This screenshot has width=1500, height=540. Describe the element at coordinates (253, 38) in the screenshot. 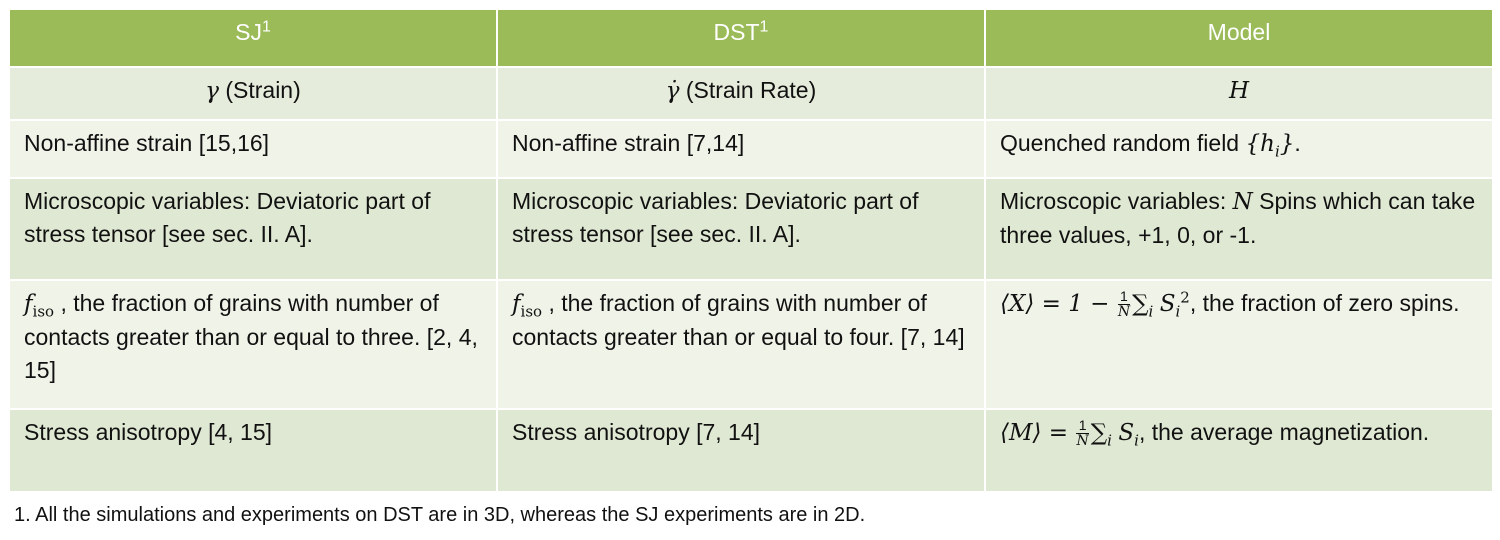

I see `header-sj: SJ1` at that location.